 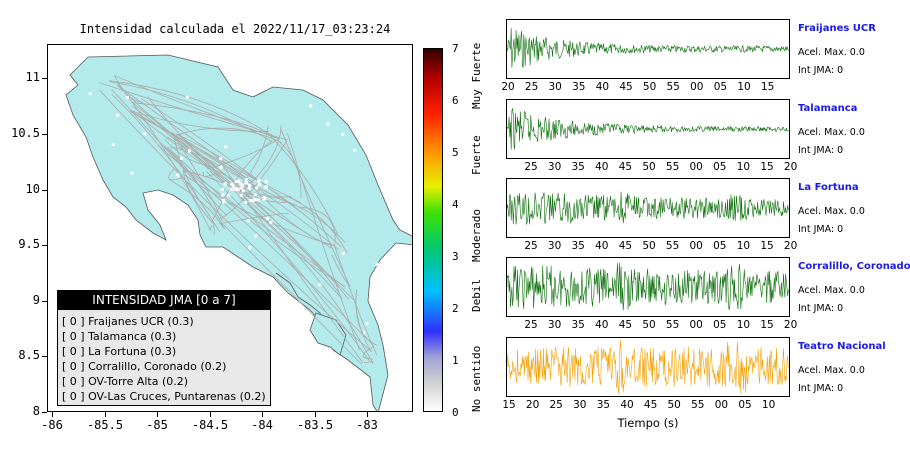 What do you see at coordinates (157, 425) in the screenshot?
I see `map-x-tick: -85` at bounding box center [157, 425].